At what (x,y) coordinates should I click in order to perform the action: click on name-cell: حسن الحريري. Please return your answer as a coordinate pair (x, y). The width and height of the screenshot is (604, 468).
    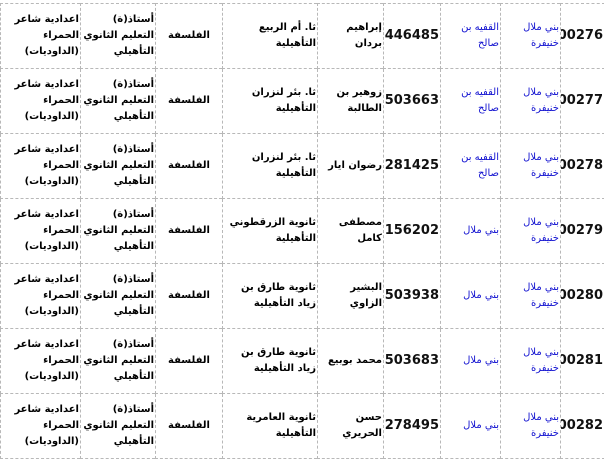
    Looking at the image, I should click on (351, 426).